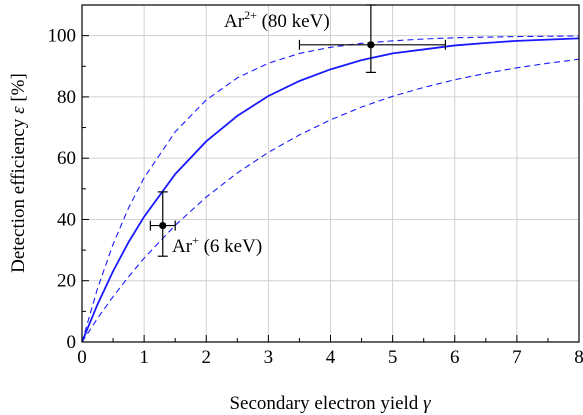 This screenshot has width=583, height=415. What do you see at coordinates (66, 281) in the screenshot?
I see `y-tick-label: 20` at bounding box center [66, 281].